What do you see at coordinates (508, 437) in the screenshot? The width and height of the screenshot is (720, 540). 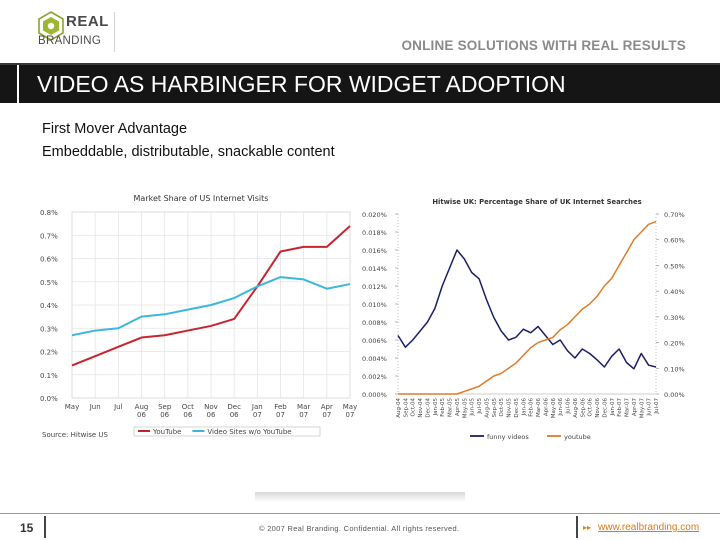 I see `legend-label: funny videos` at bounding box center [508, 437].